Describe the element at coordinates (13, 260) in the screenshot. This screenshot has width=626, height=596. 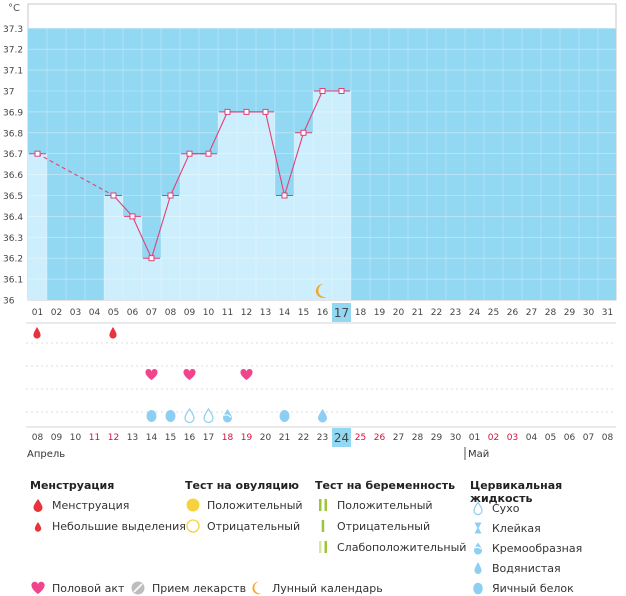
I see `y-tick-label: 36.2` at that location.